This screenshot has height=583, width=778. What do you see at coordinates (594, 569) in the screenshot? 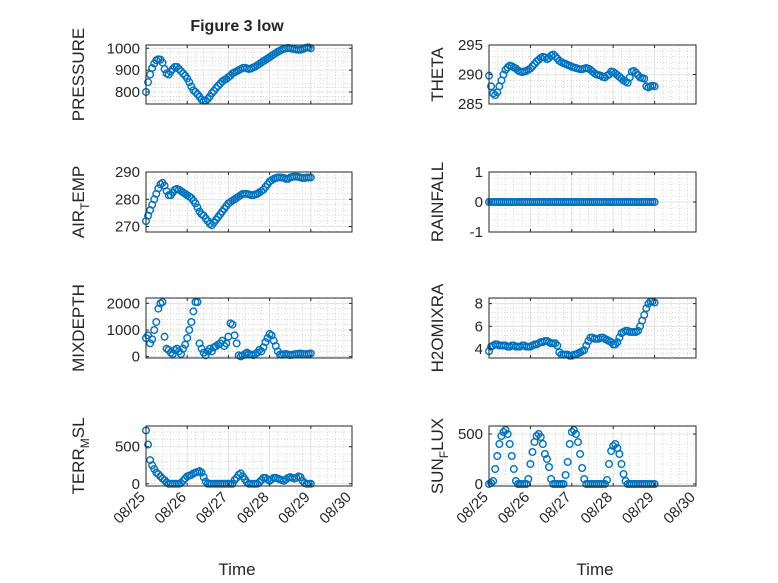
I see `x-axis-label-right: Time` at bounding box center [594, 569].